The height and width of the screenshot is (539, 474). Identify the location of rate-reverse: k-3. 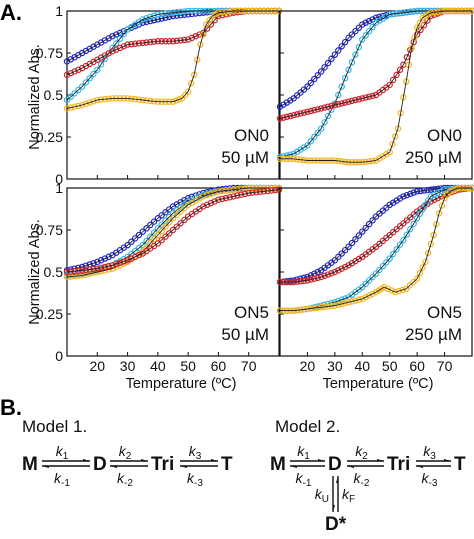
(195, 479).